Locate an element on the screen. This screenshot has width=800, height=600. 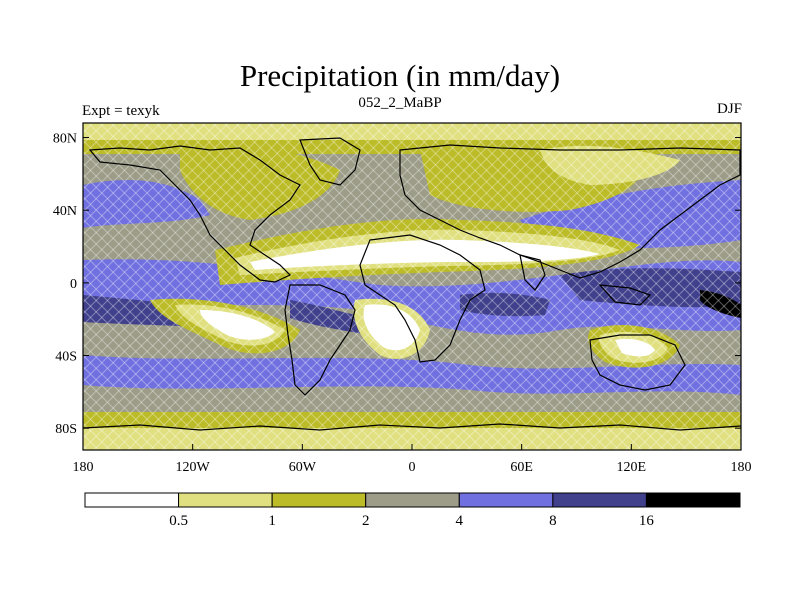
chart-title: Precipitation (in mm/day) is located at coordinates (400, 75).